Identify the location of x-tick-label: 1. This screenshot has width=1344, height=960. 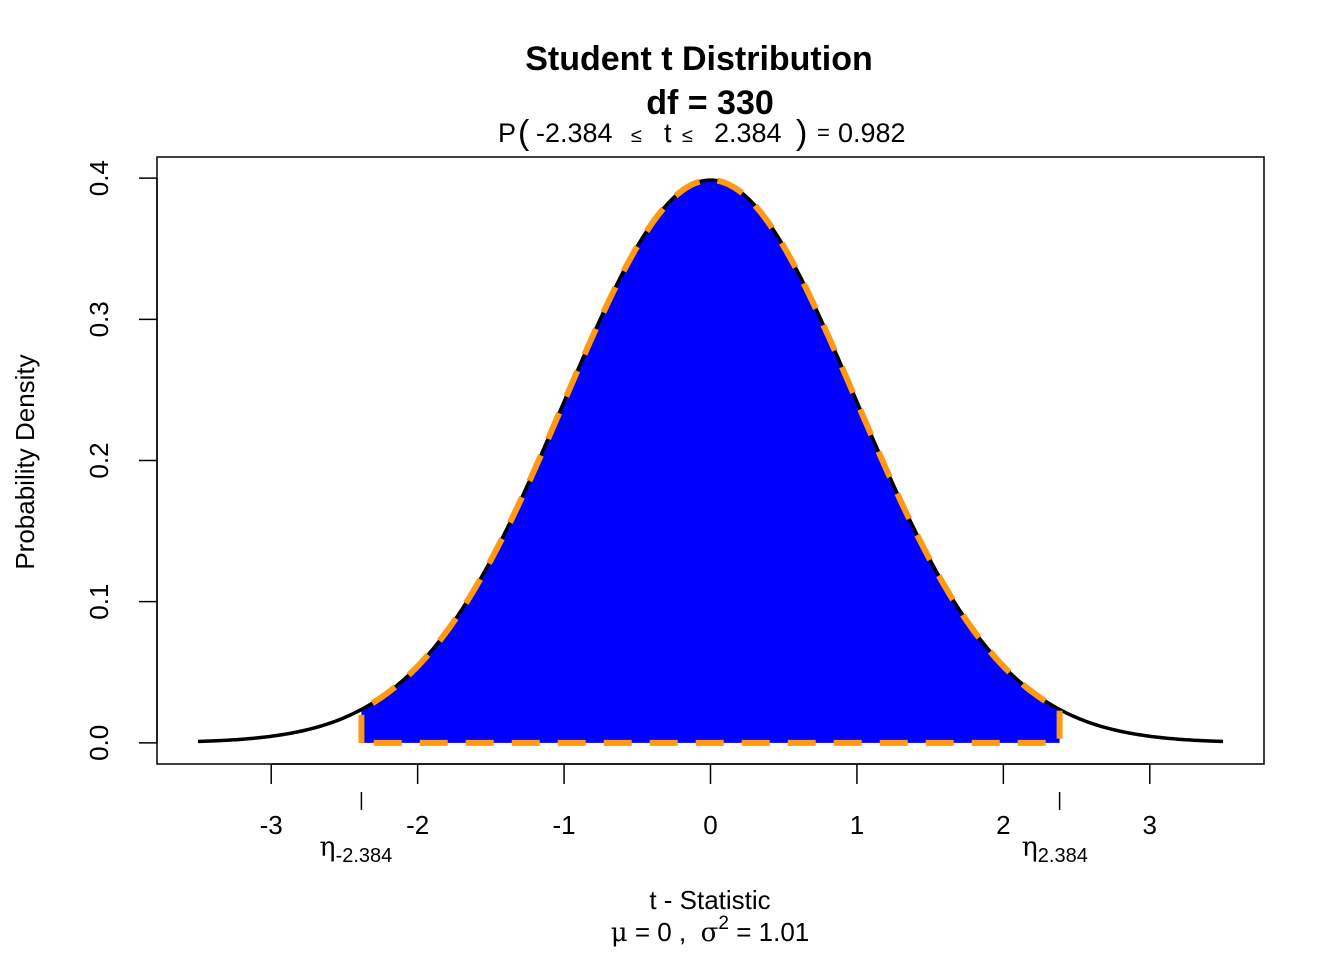
(857, 825).